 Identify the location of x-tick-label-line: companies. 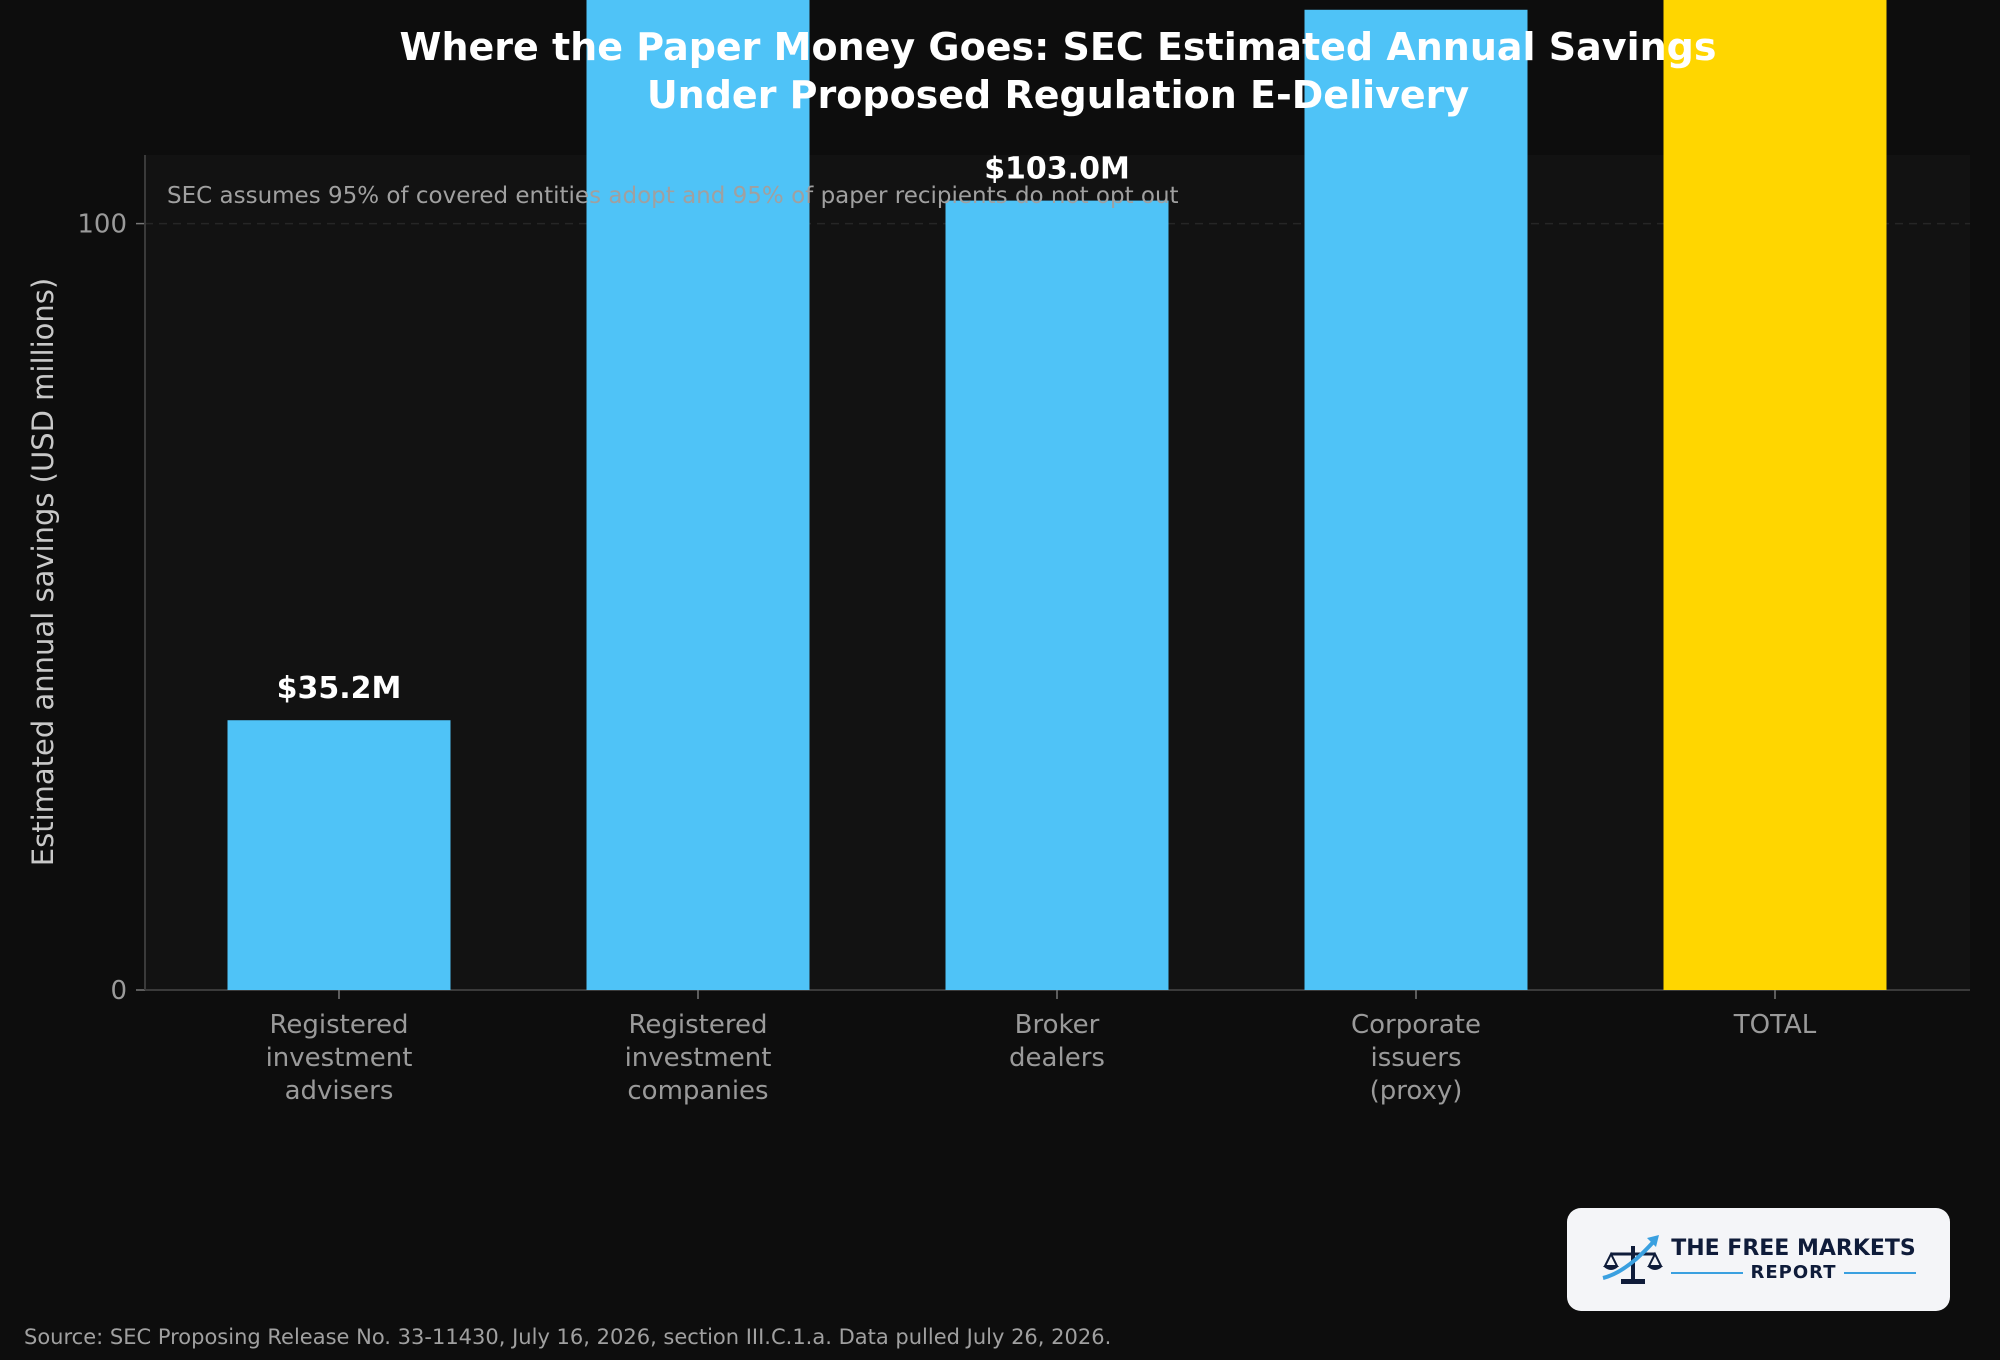
(697, 1091).